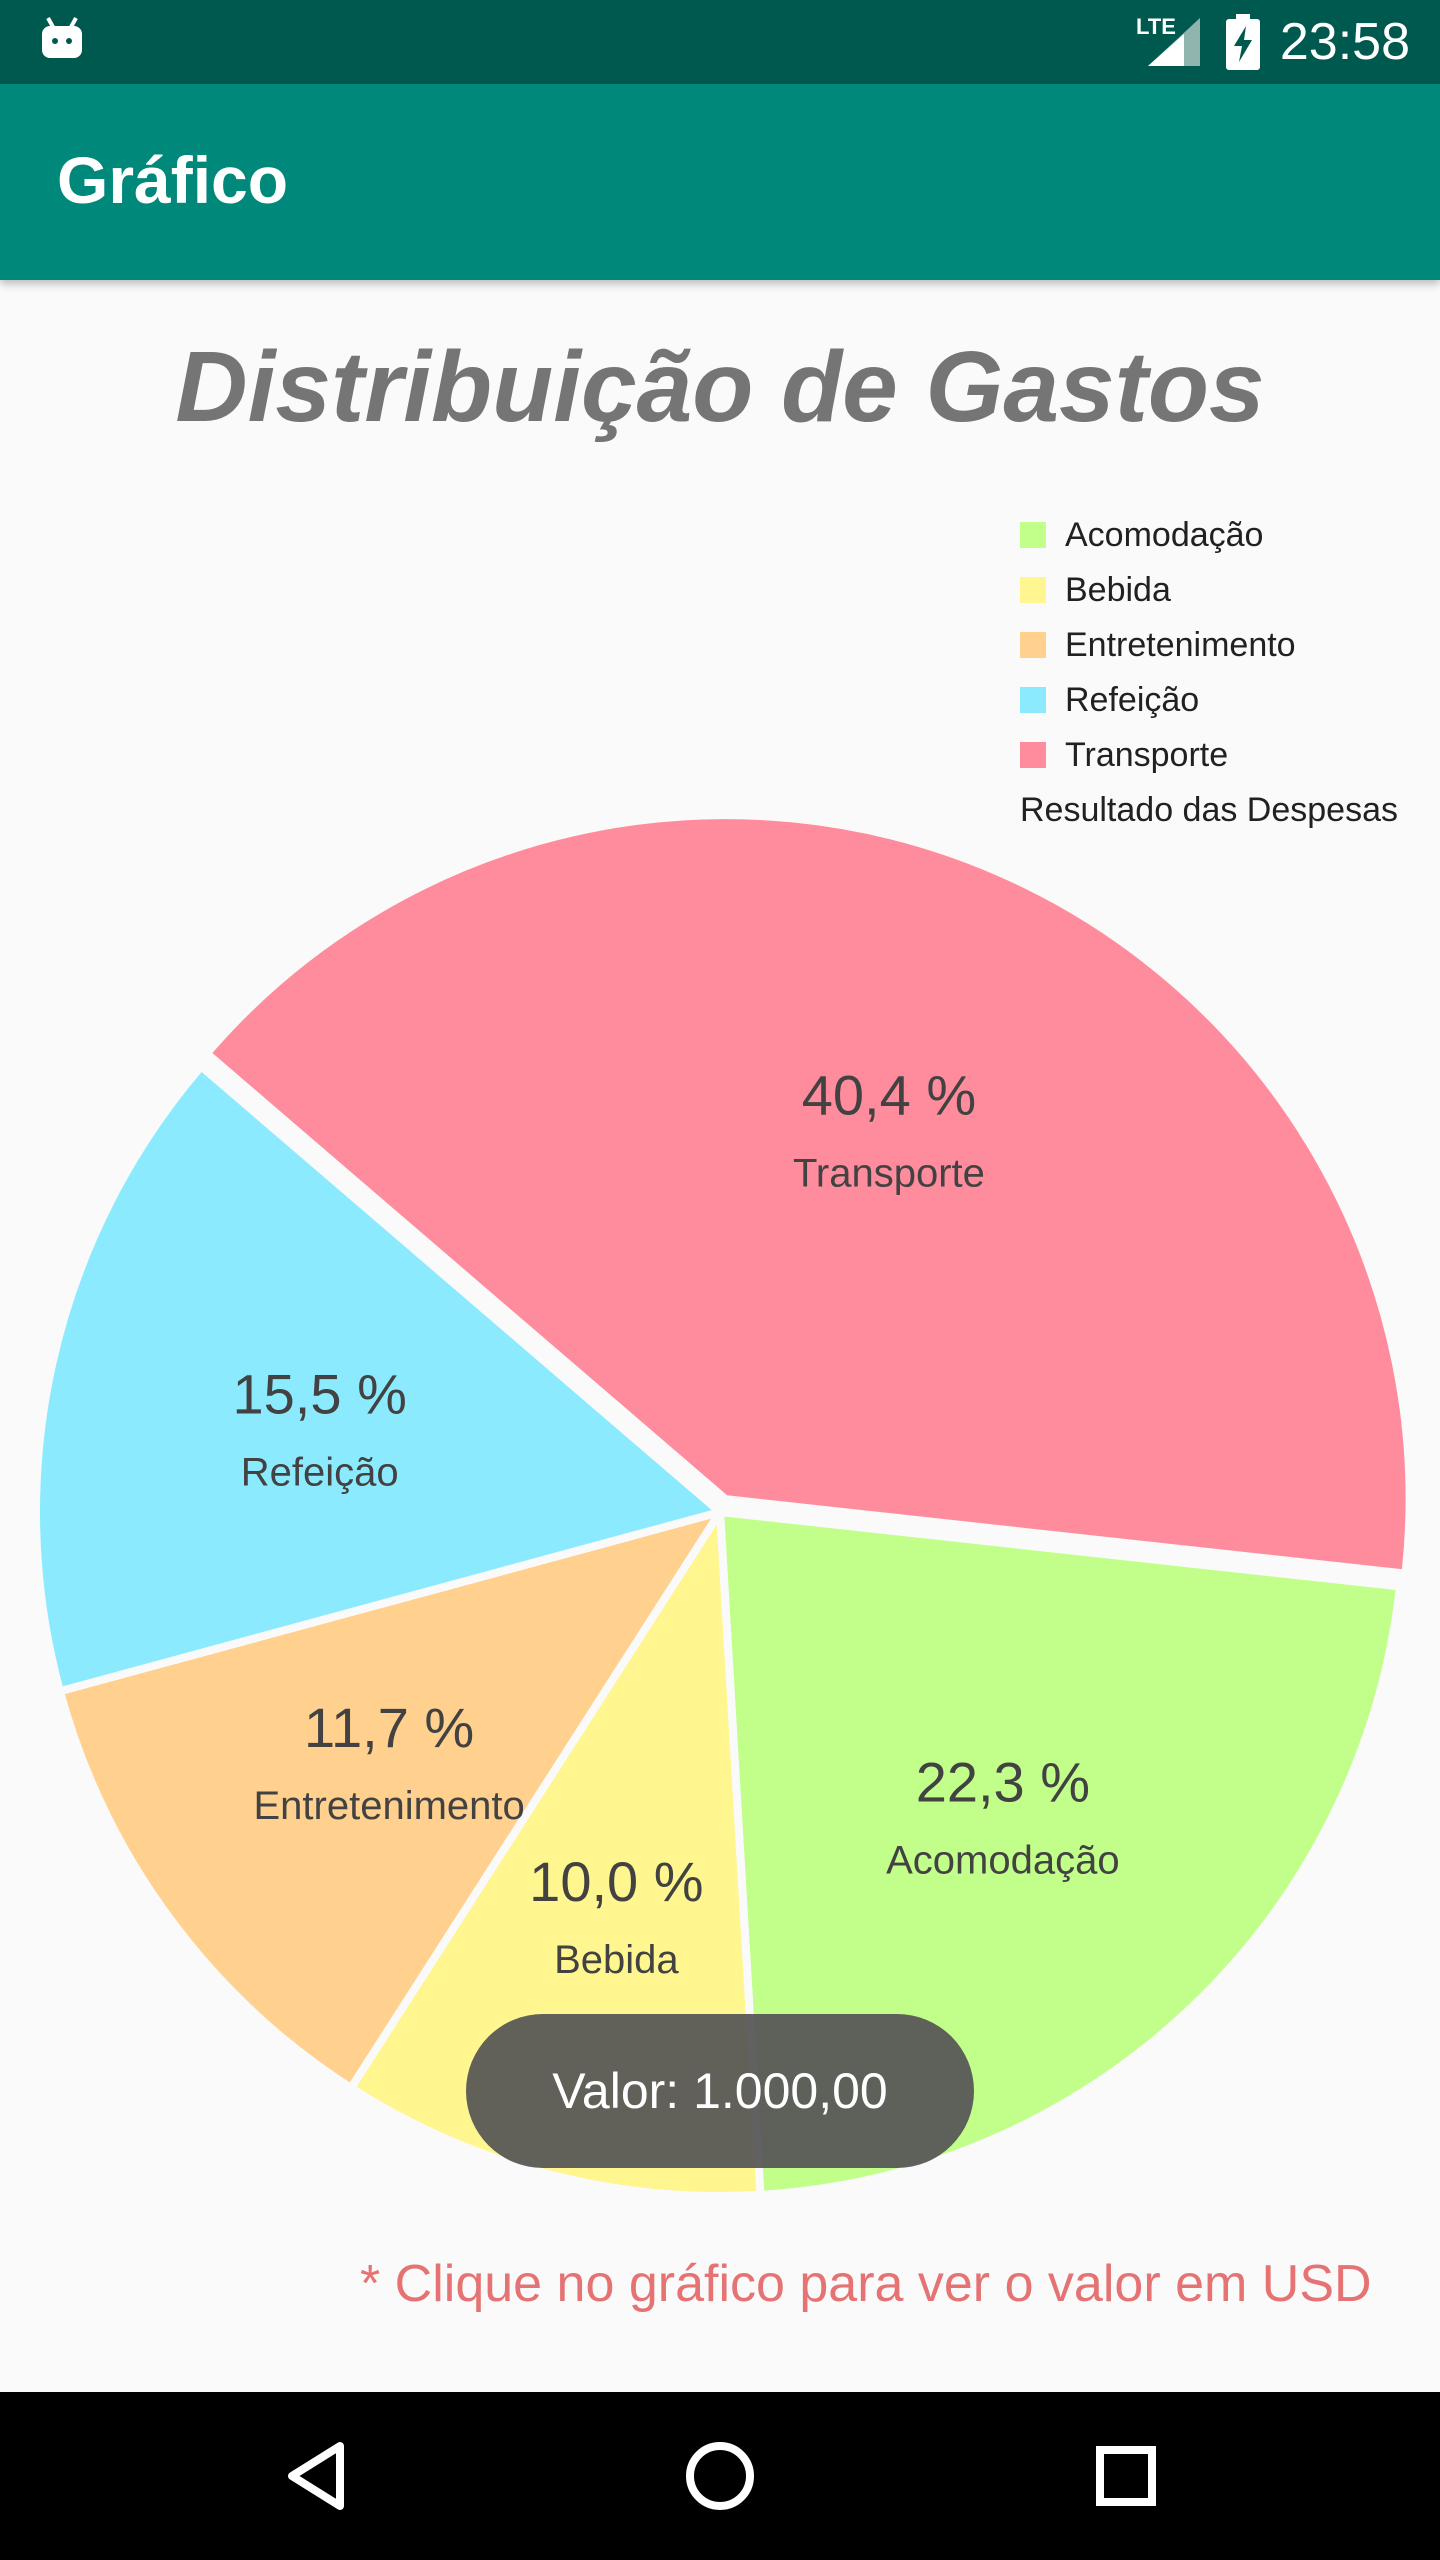 Image resolution: width=1440 pixels, height=2560 pixels. I want to click on pie-slice-refeicao, so click(380, 1378).